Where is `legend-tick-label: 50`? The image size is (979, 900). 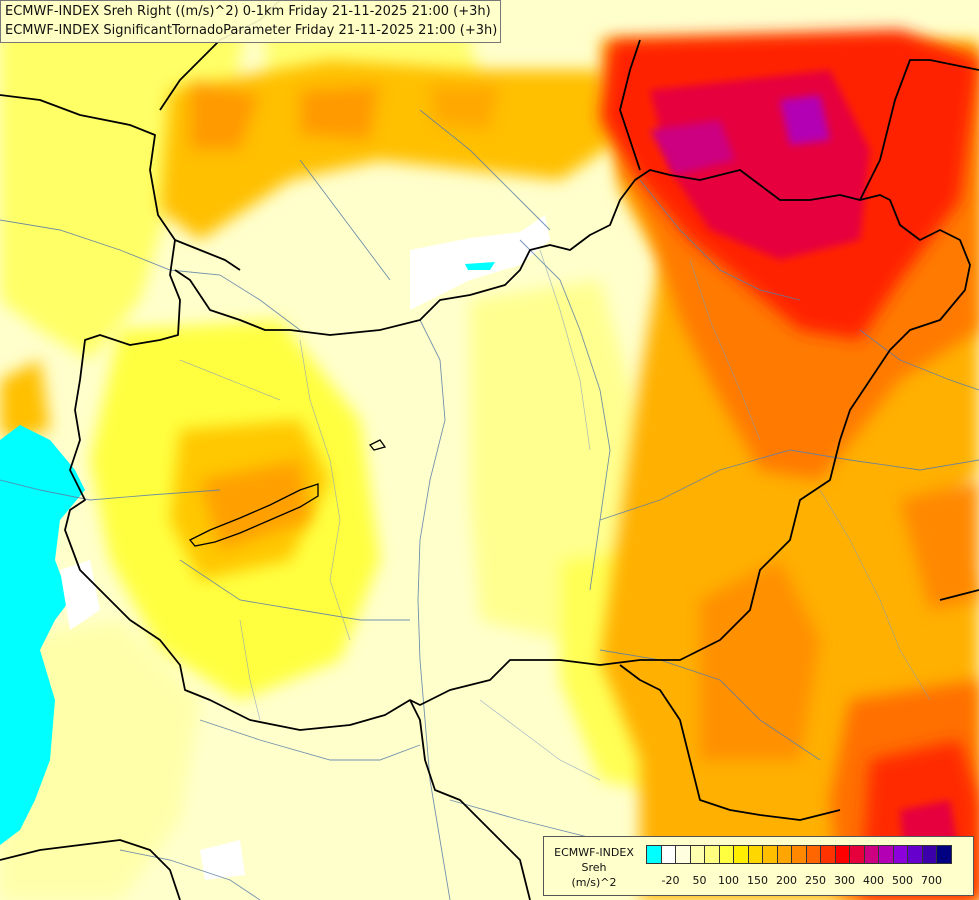
legend-tick-label: 50 is located at coordinates (699, 880).